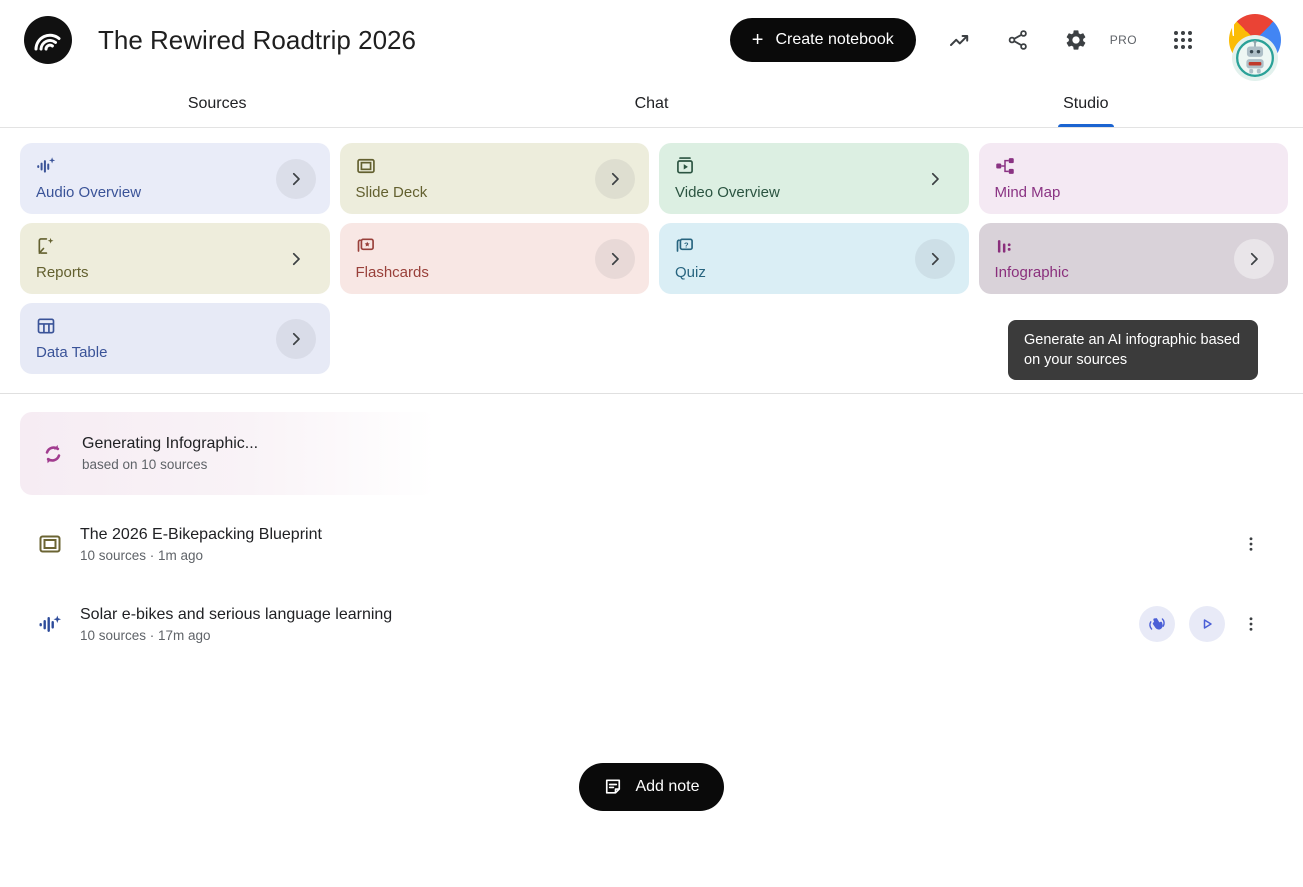 The width and height of the screenshot is (1303, 887). What do you see at coordinates (814, 178) in the screenshot?
I see `card-video-overview: Video Overview` at bounding box center [814, 178].